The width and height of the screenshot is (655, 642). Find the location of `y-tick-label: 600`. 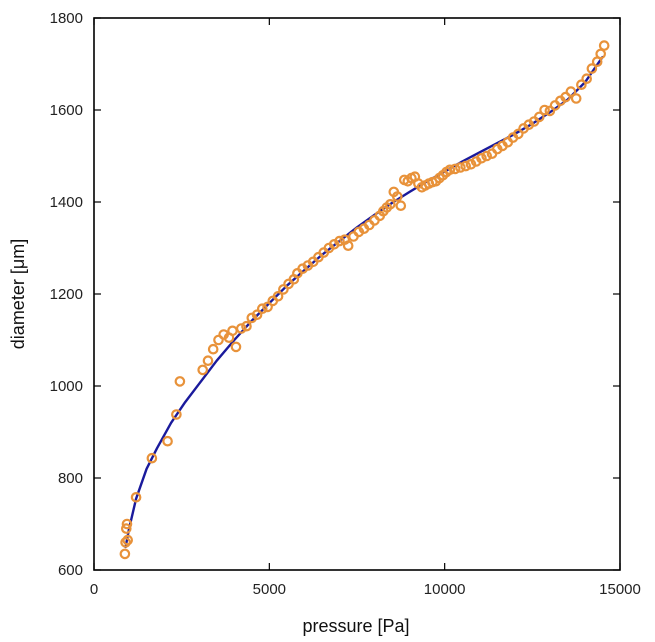

y-tick-label: 600 is located at coordinates (70, 570).